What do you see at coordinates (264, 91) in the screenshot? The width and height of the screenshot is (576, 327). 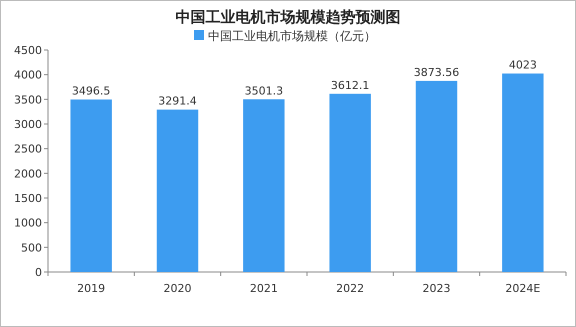 I see `data-label: 3501.3` at bounding box center [264, 91].